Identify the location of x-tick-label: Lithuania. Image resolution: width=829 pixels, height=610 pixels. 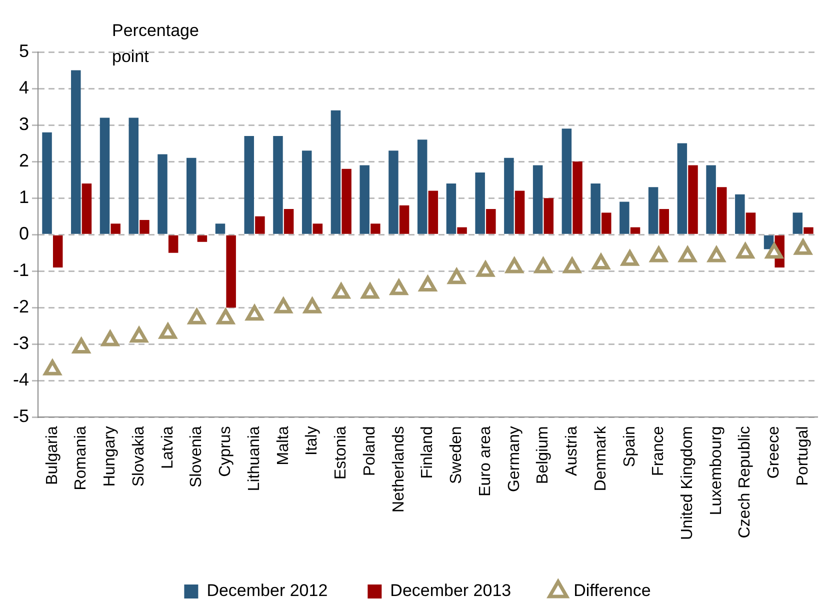
(254, 459).